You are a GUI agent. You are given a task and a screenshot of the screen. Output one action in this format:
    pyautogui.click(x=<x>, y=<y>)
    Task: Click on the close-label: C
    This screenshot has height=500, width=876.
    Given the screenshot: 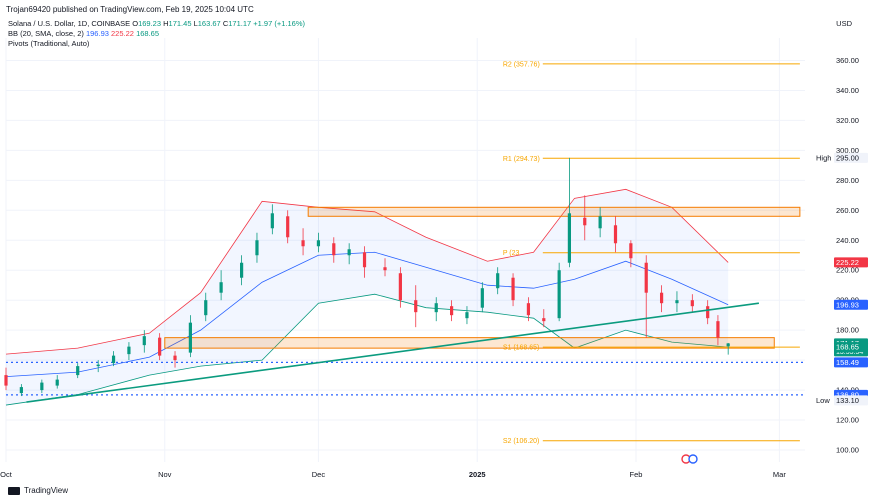 What is the action you would take?
    pyautogui.click(x=225, y=23)
    